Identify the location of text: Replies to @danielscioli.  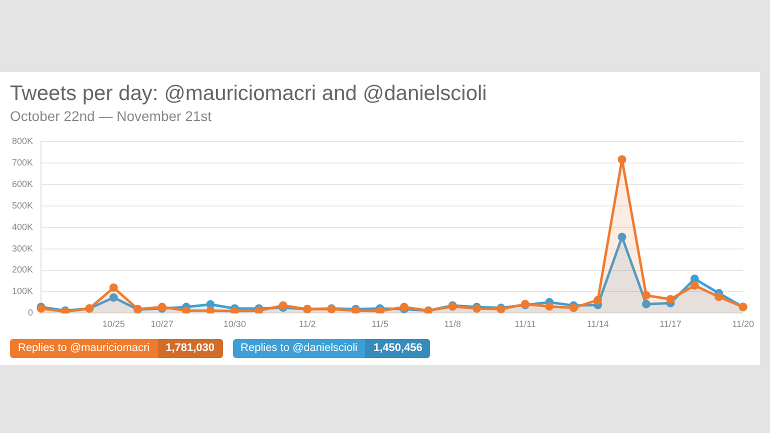
(299, 348).